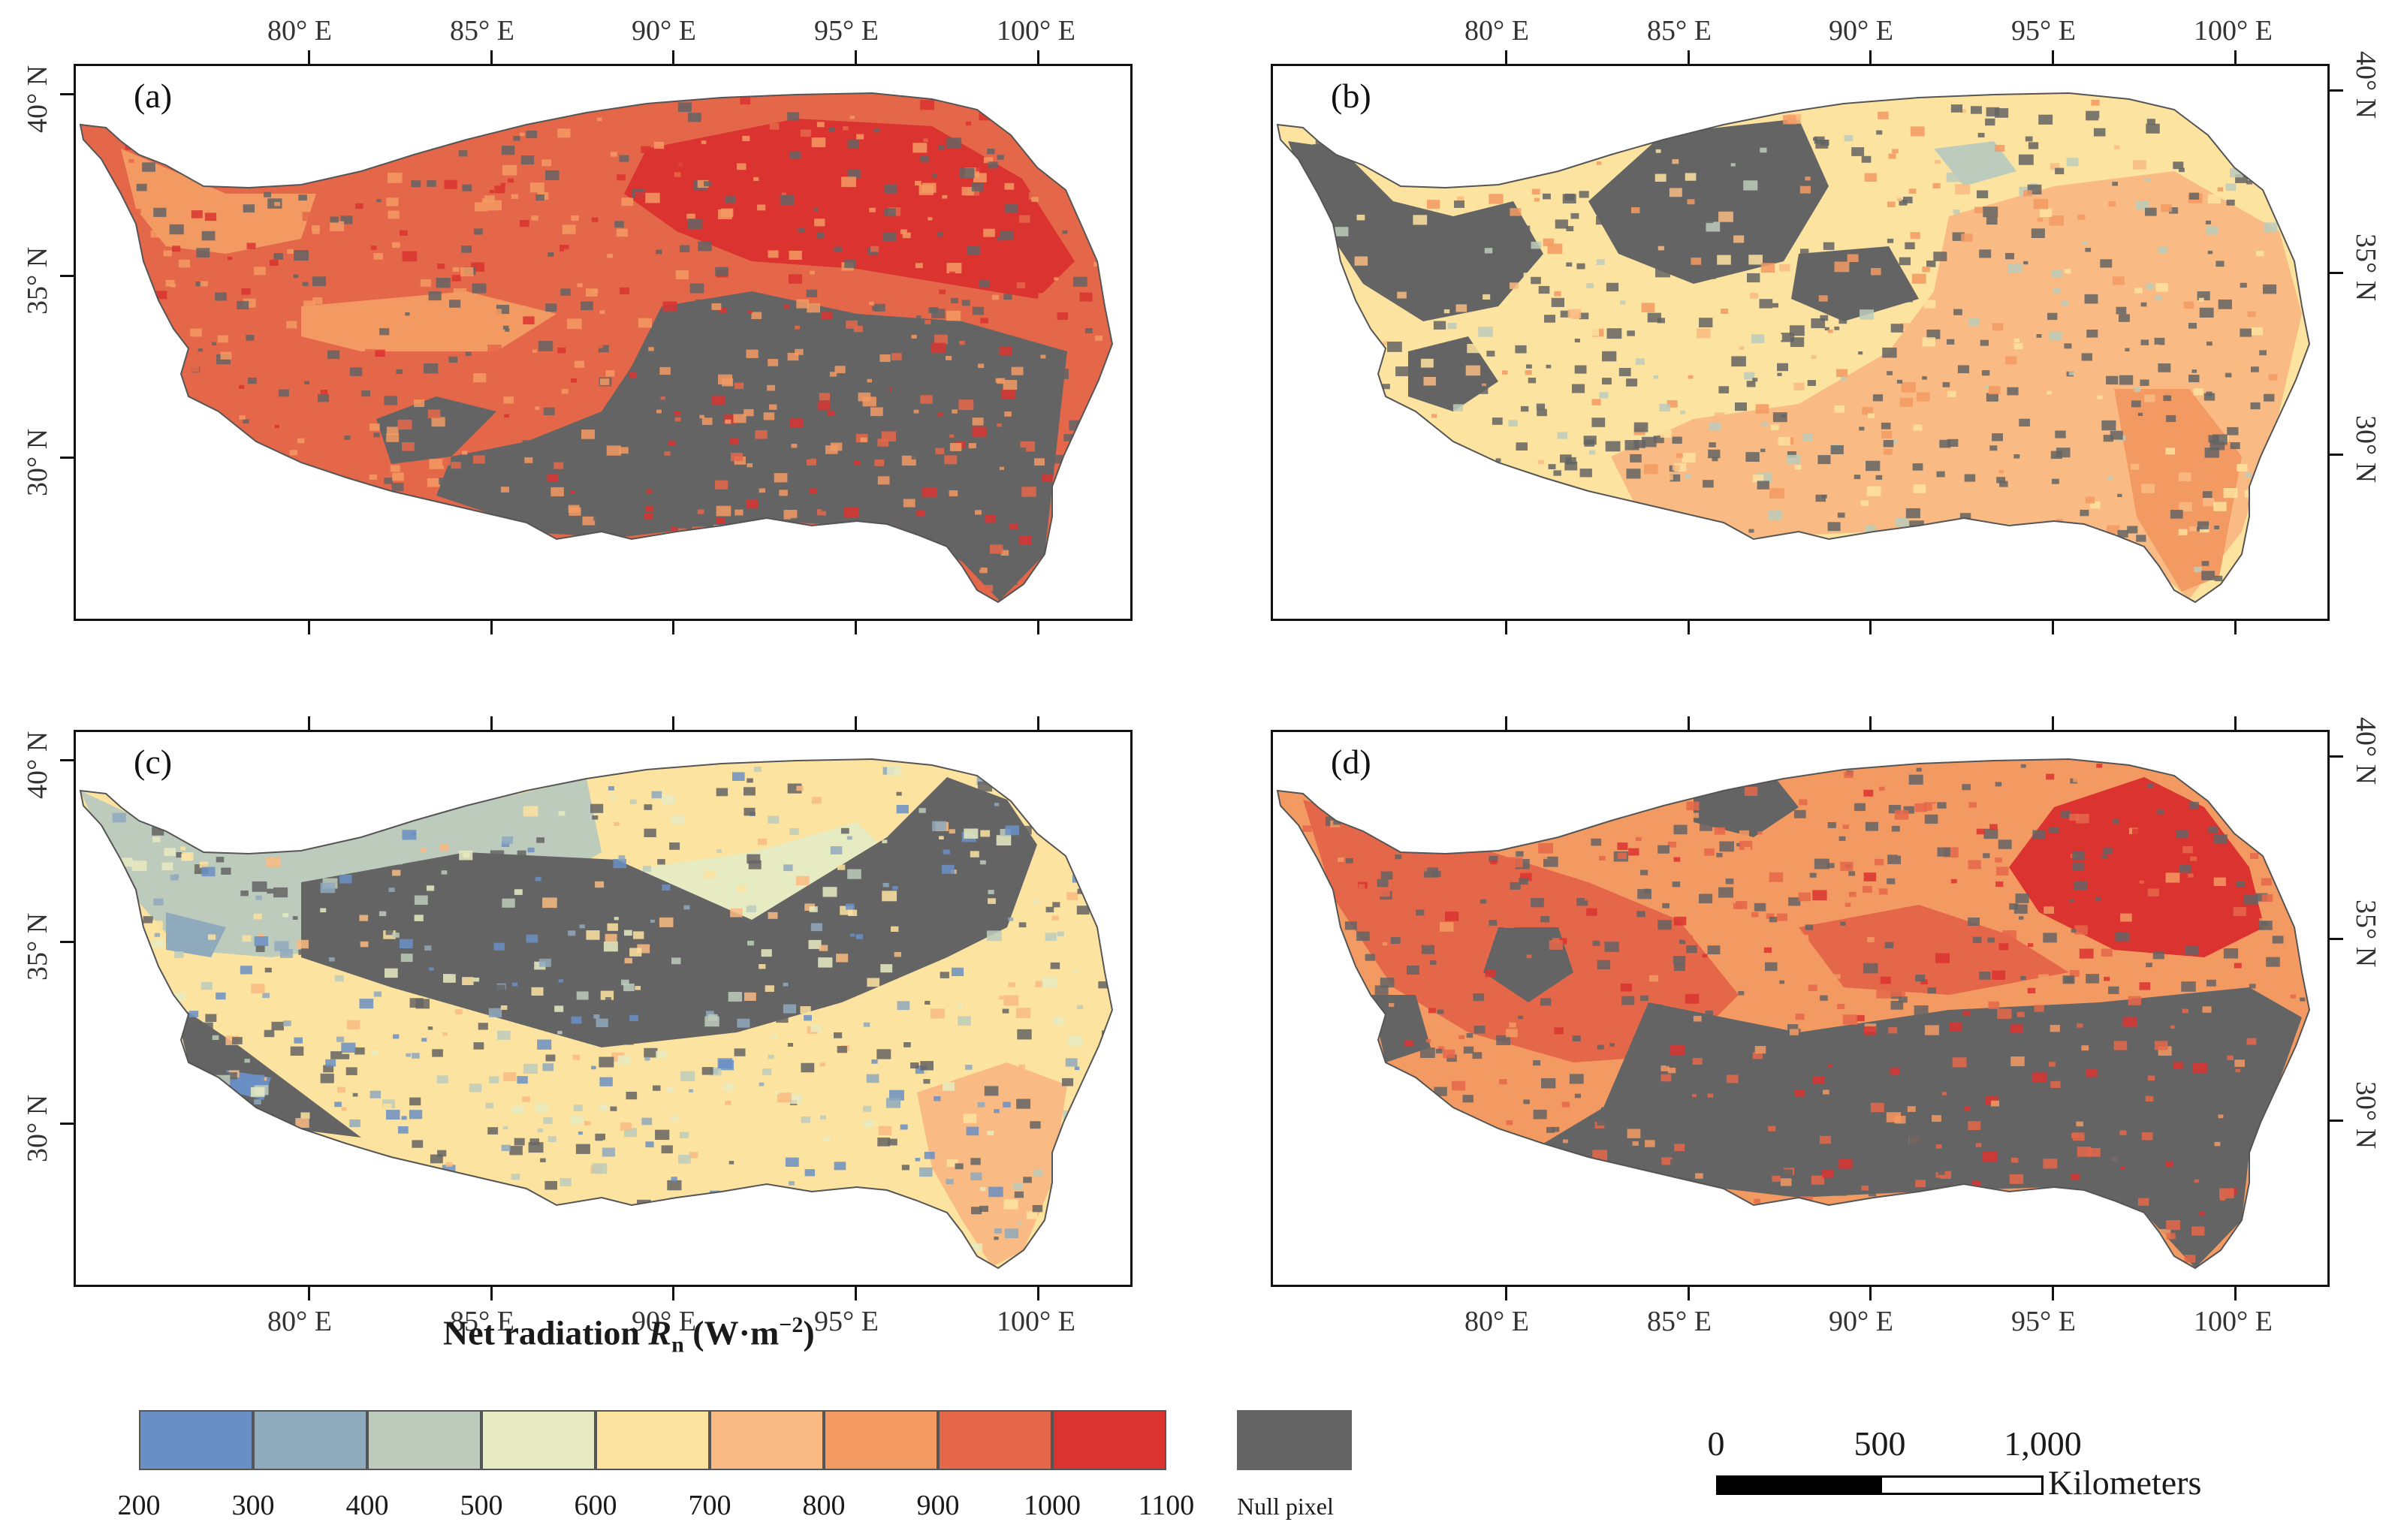  Describe the element at coordinates (1052, 1505) in the screenshot. I see `legend-break-1000: 1000` at that location.